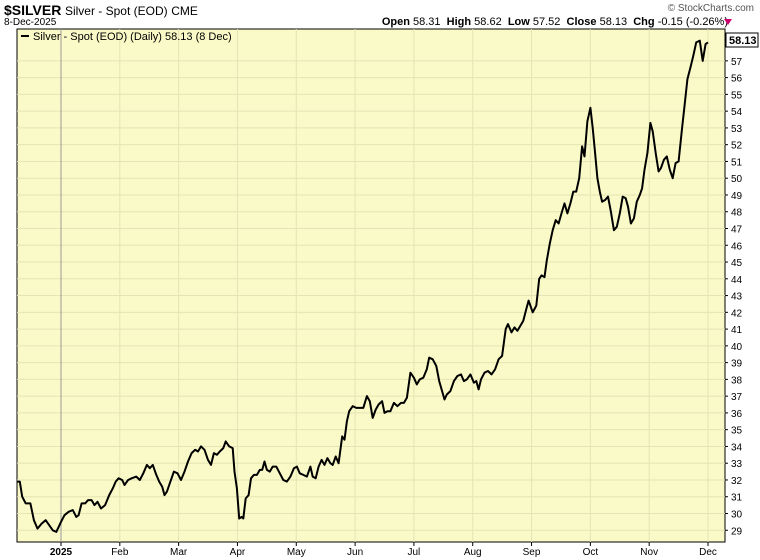 The height and width of the screenshot is (560, 760). I want to click on y-tick-label: 39, so click(737, 364).